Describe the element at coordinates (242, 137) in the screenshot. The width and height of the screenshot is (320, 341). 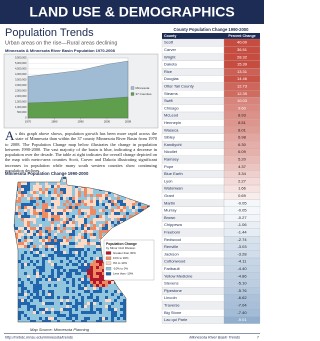
I see `table-value: 6.98` at that location.